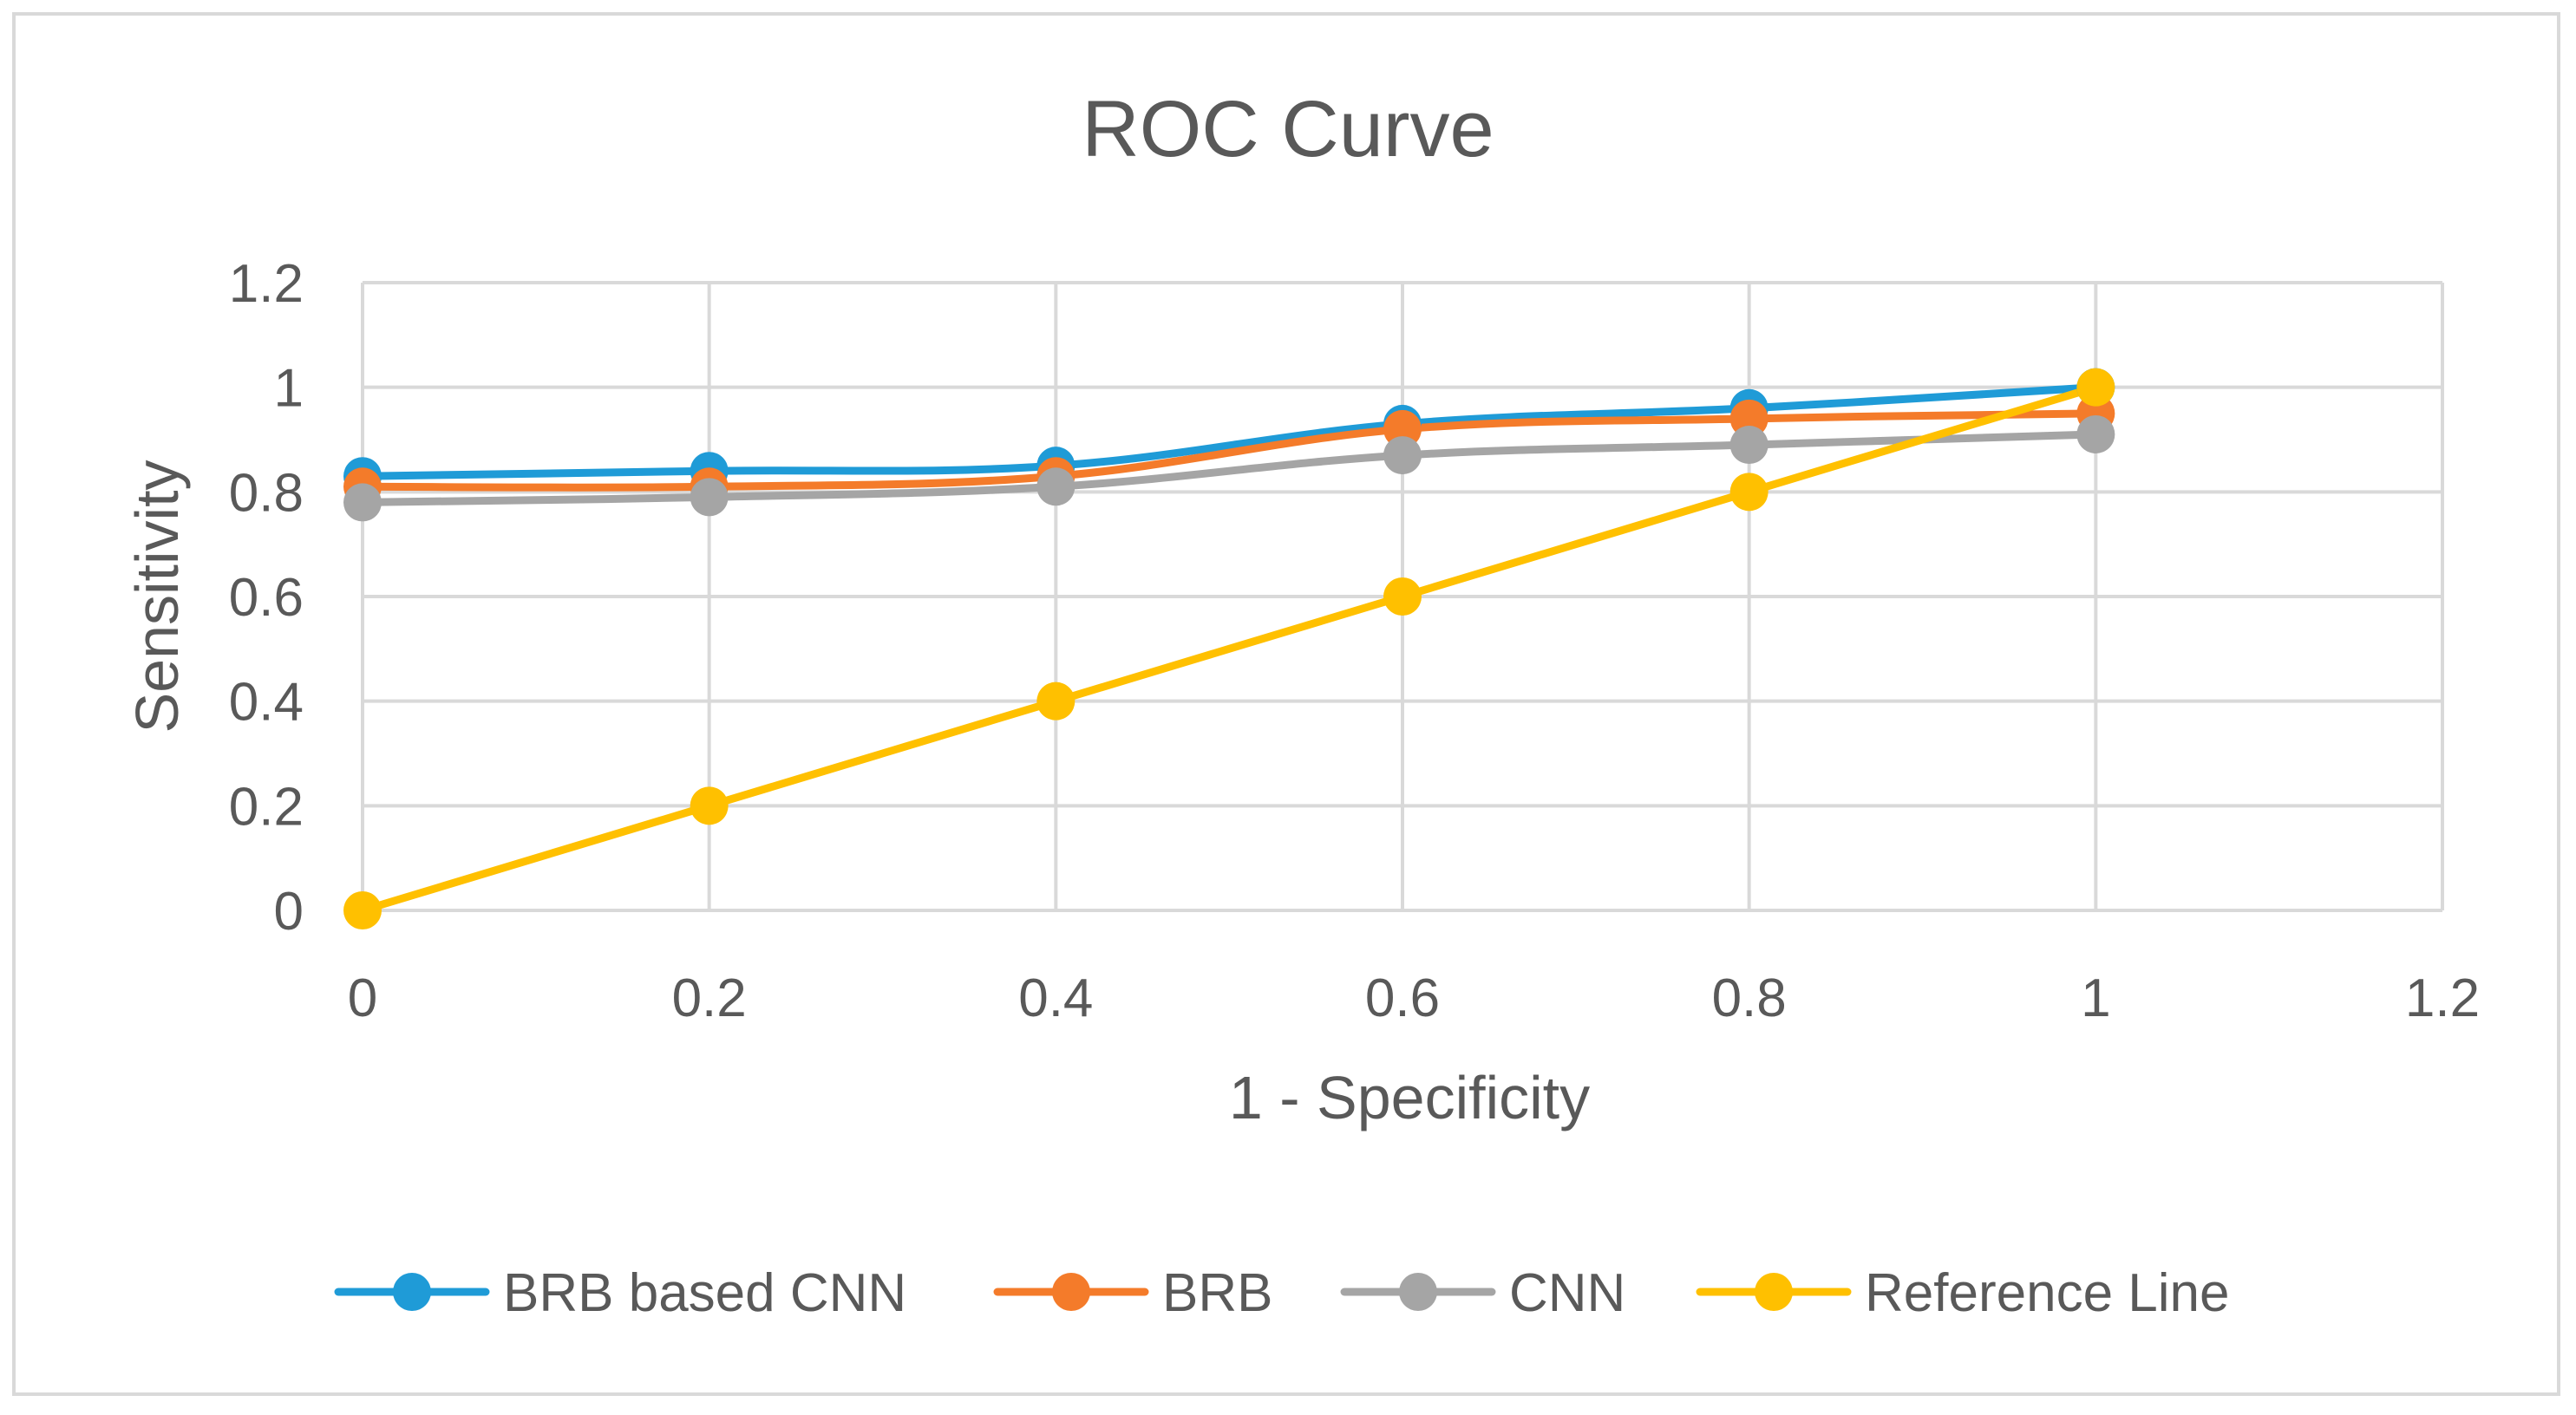  I want to click on y-tick-label: 0.6, so click(266, 598).